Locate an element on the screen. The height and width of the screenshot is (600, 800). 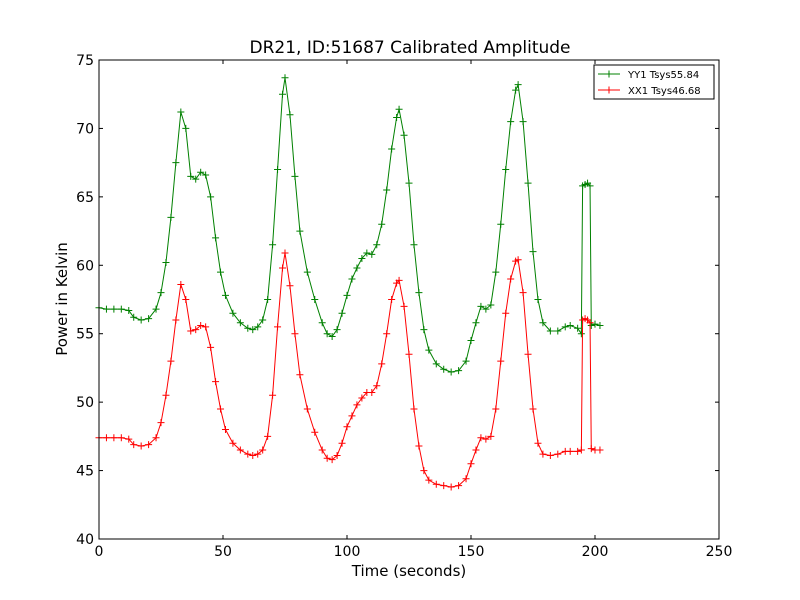
x-tick-label: 250 is located at coordinates (719, 552).